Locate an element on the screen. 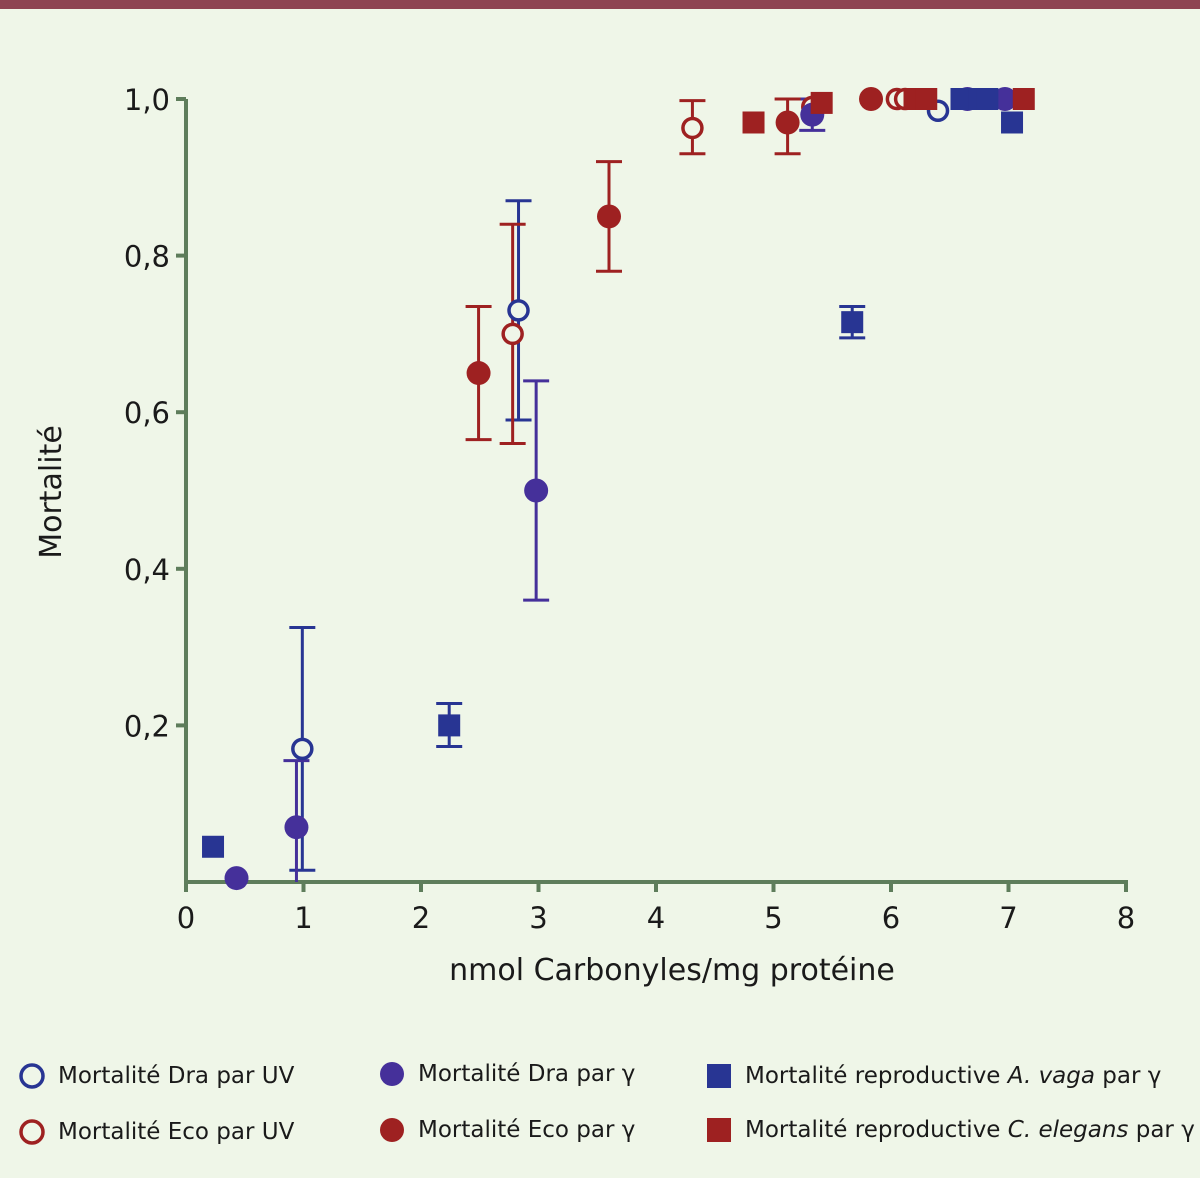  legend-label: Mortalité Eco par UV is located at coordinates (176, 1132).